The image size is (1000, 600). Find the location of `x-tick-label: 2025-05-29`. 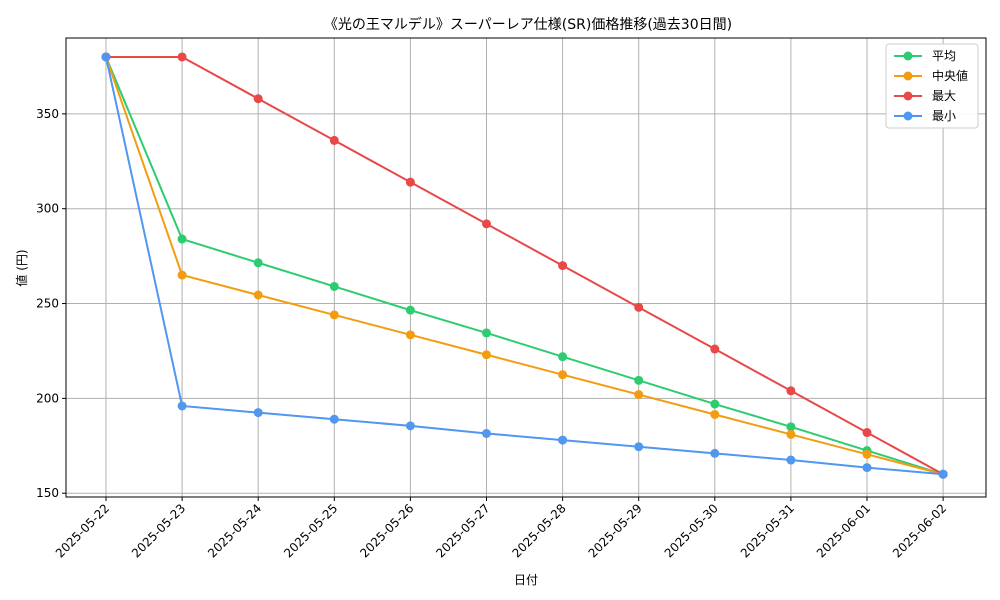

x-tick-label: 2025-05-29 is located at coordinates (615, 530).